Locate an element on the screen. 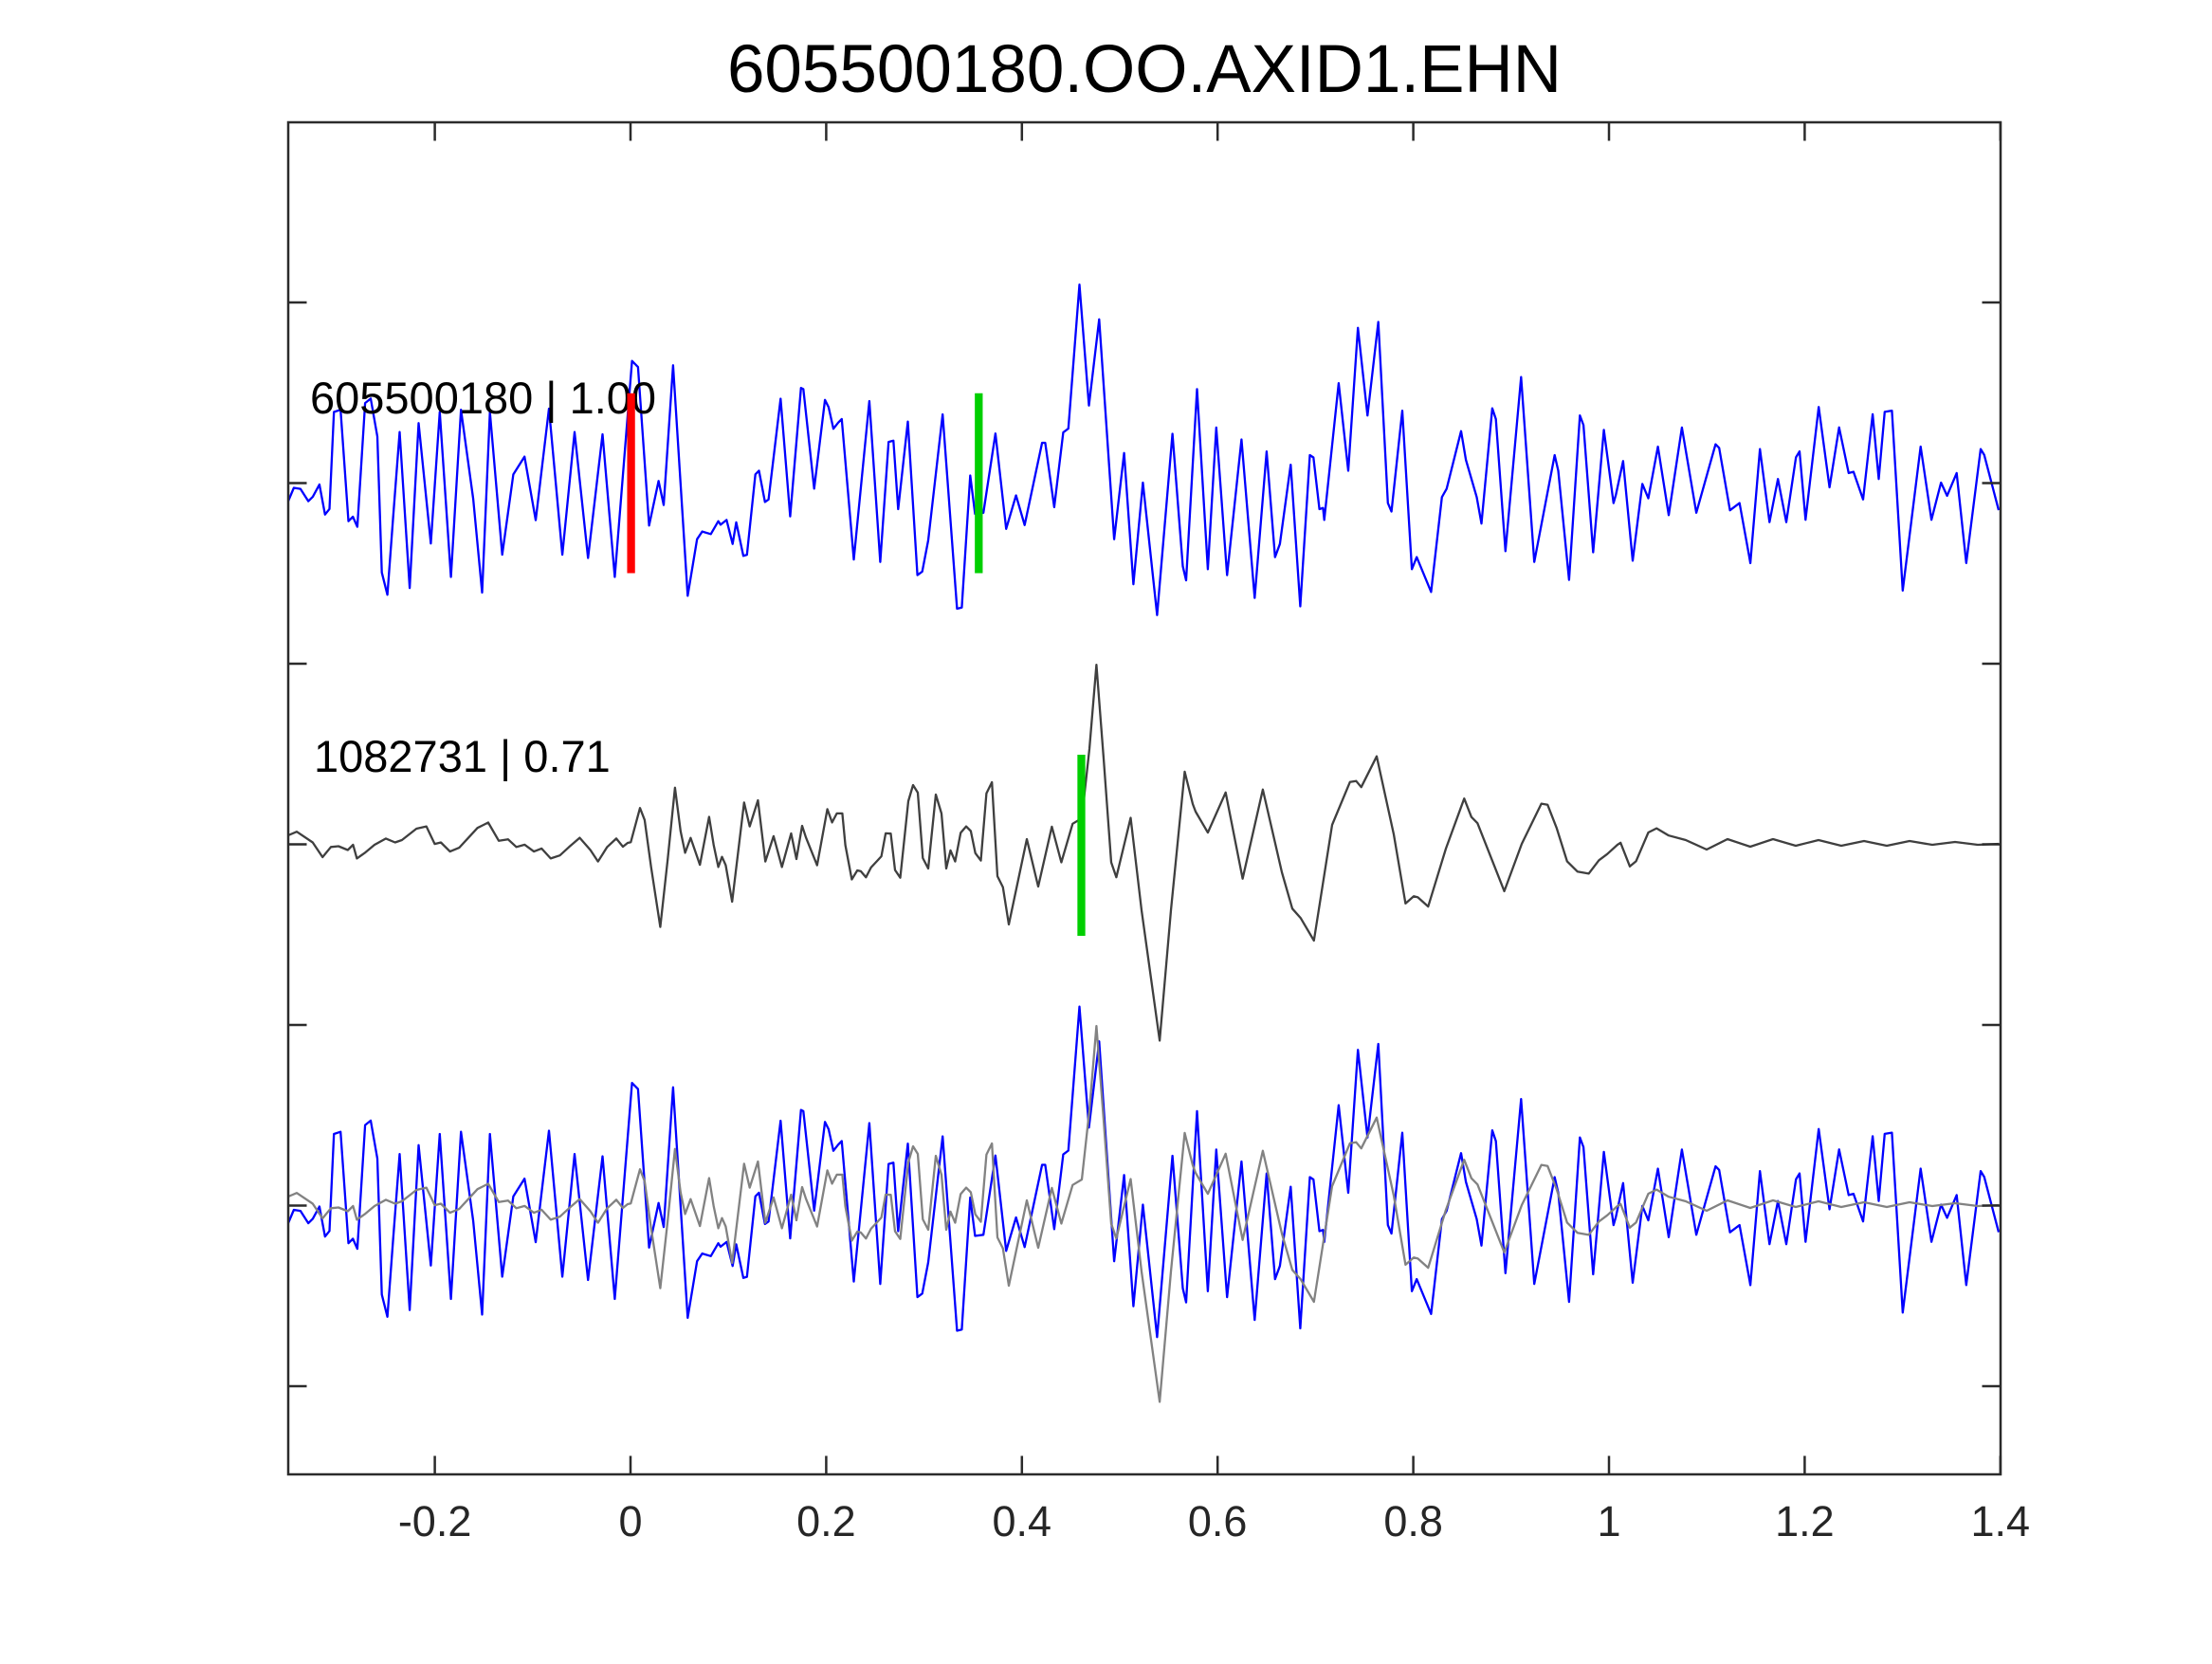 This screenshot has width=2212, height=1664. svg-text: 0.6 is located at coordinates (1218, 1521).